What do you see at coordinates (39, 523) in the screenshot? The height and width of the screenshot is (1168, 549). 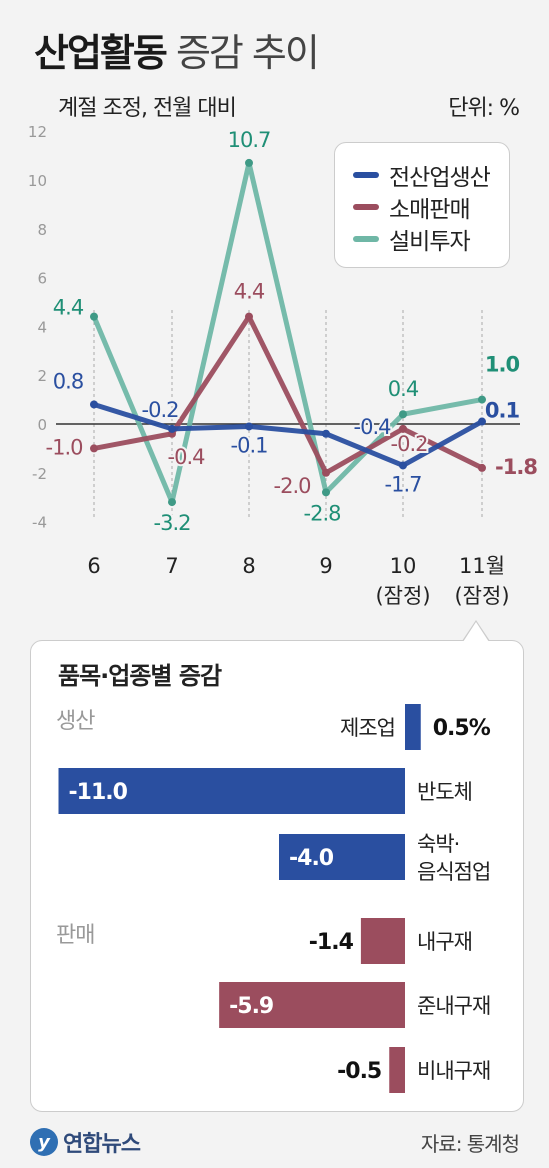 I see `y-tick-label: -4` at bounding box center [39, 523].